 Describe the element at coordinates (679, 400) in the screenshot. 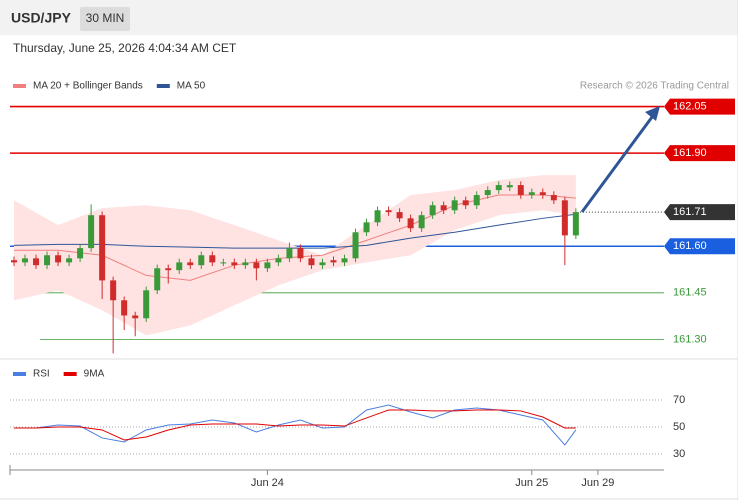

I see `y-tick-label: 70` at that location.